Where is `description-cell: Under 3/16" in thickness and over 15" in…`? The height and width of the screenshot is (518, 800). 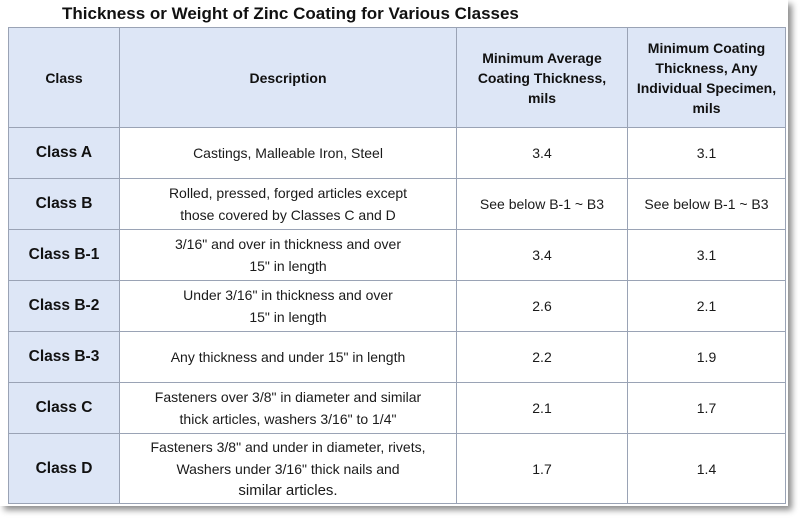
description-cell: Under 3/16" in thickness and over 15" in… is located at coordinates (288, 306).